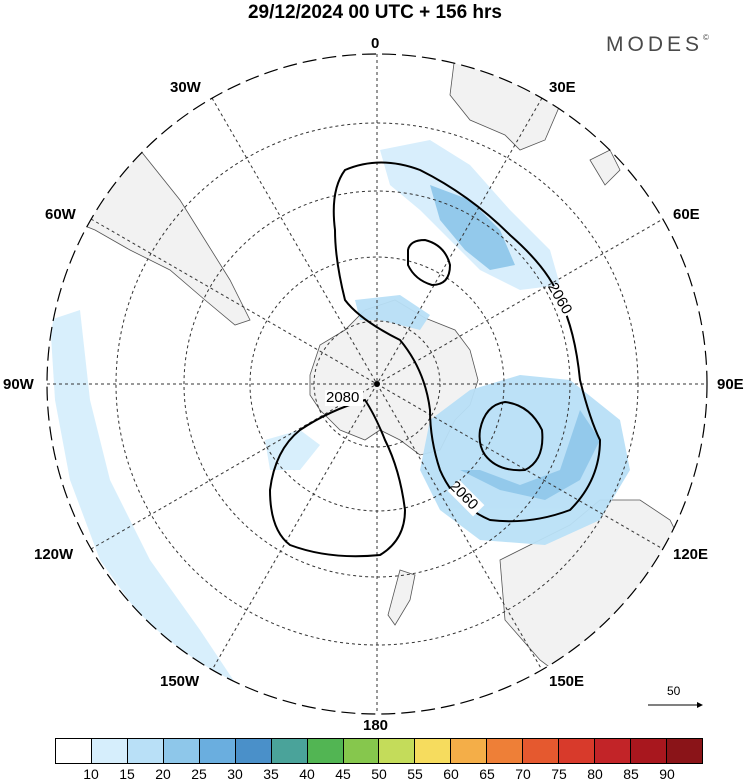  What do you see at coordinates (559, 774) in the screenshot?
I see `legend-label: 75` at bounding box center [559, 774].